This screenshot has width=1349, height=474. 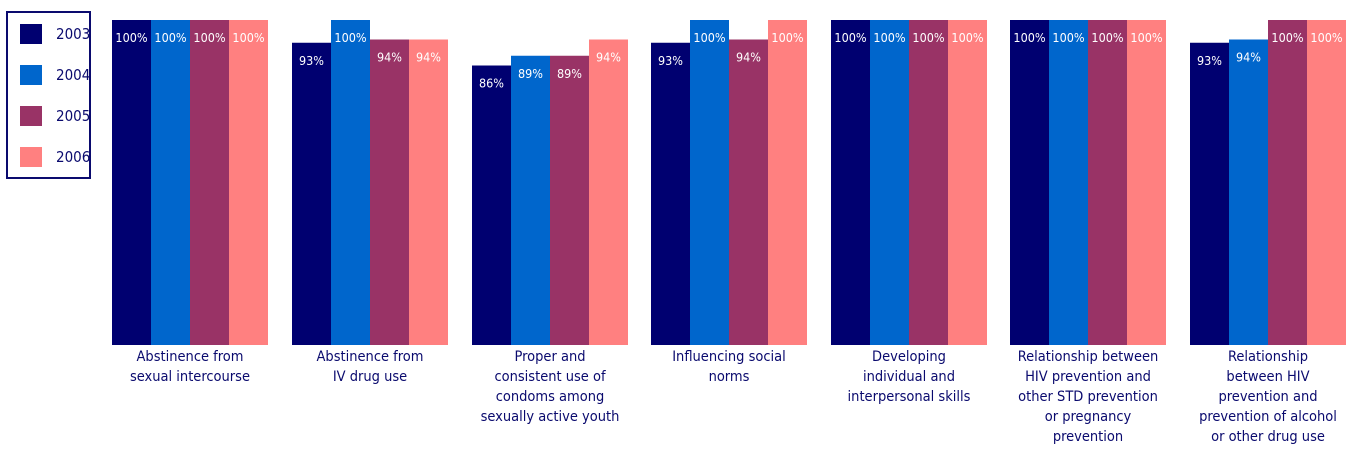 I want to click on legend-swatch-2004, so click(x=31, y=75).